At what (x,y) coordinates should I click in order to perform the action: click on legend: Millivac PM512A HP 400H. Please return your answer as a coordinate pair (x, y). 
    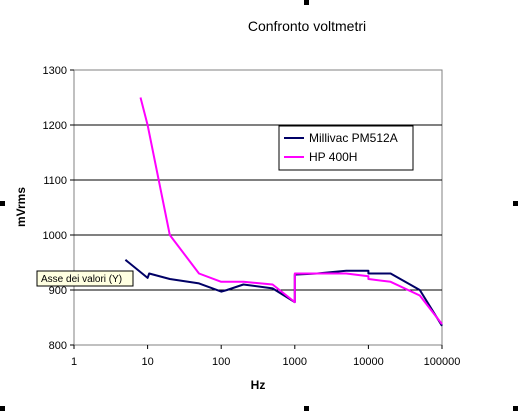
    Looking at the image, I should click on (346, 148).